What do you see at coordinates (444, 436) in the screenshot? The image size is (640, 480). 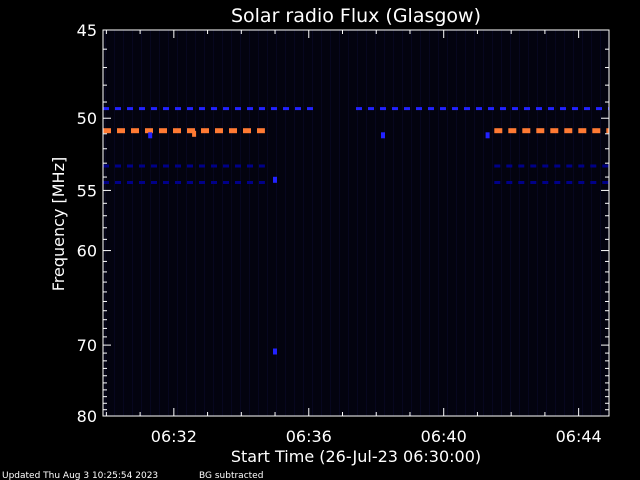 I see `x-tick-label: 06:40` at bounding box center [444, 436].